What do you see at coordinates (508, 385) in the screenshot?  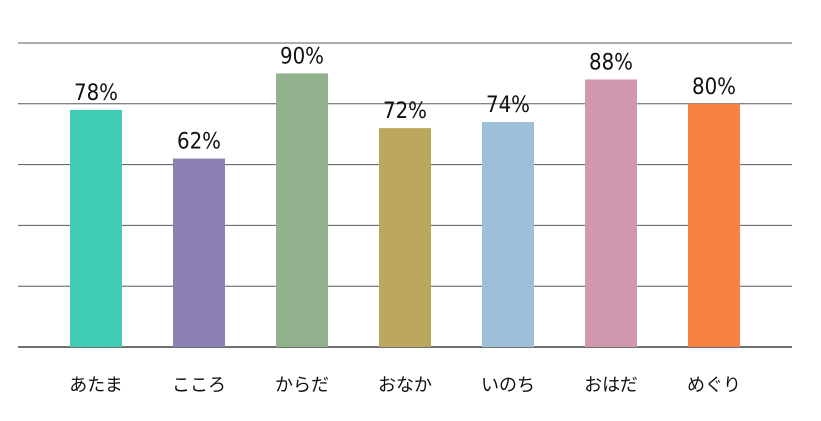 I see `category-label-5: いのち` at bounding box center [508, 385].